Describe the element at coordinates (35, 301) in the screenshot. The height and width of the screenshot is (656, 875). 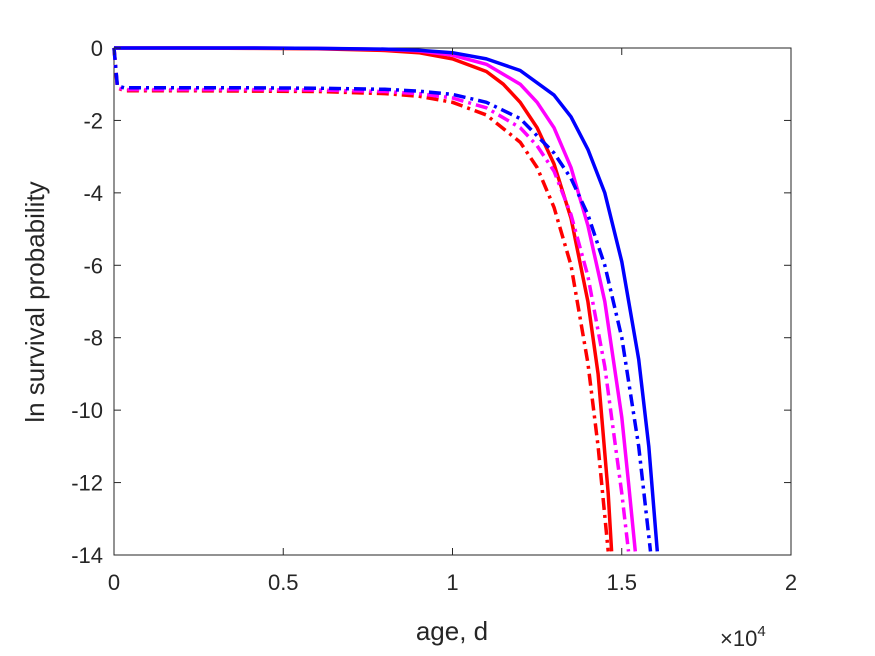
I see `y-axis-label: ln survival probability` at that location.